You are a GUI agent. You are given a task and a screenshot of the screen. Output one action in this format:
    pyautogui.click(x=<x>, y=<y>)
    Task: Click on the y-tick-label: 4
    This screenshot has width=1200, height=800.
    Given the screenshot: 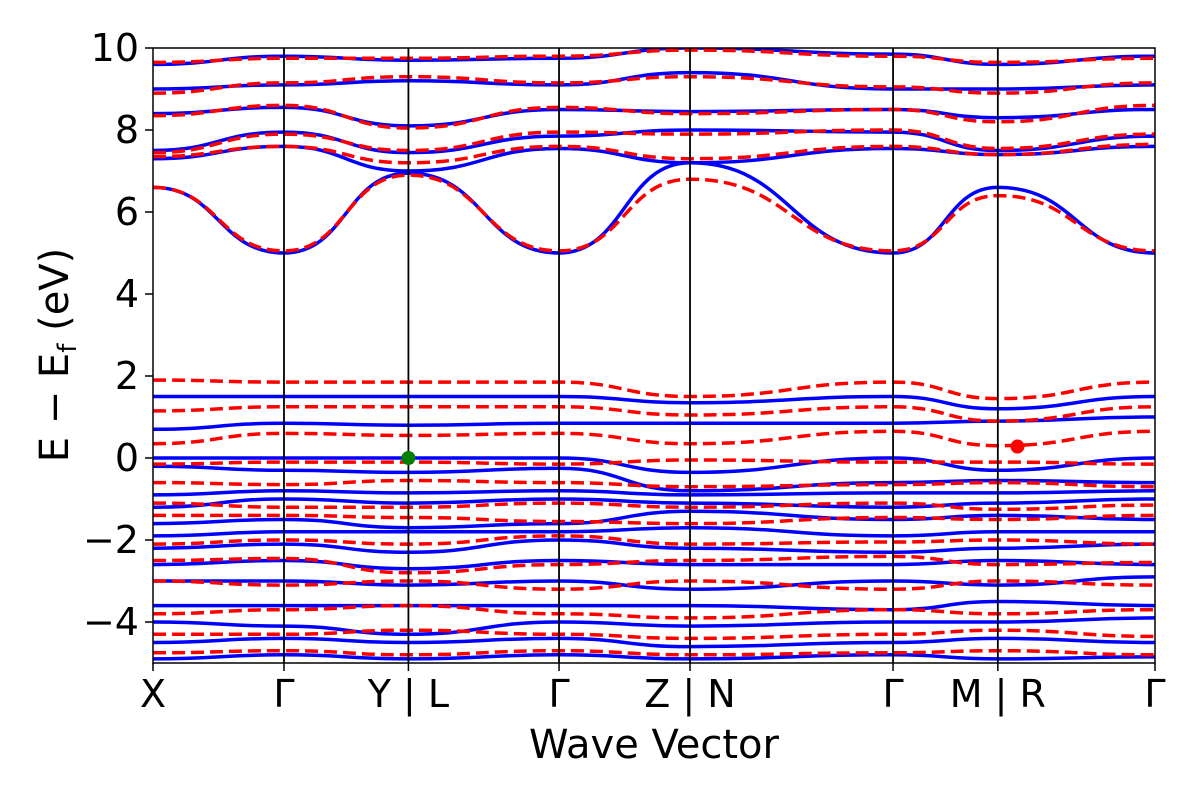 What is the action you would take?
    pyautogui.click(x=127, y=294)
    